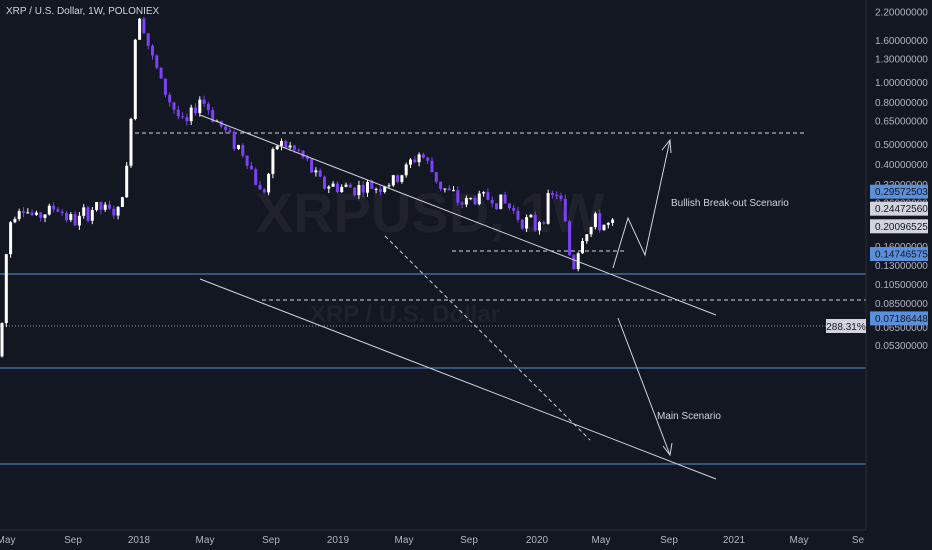 This screenshot has height=550, width=932. Describe the element at coordinates (689, 416) in the screenshot. I see `main-scenario-label: Main Scenario` at that location.